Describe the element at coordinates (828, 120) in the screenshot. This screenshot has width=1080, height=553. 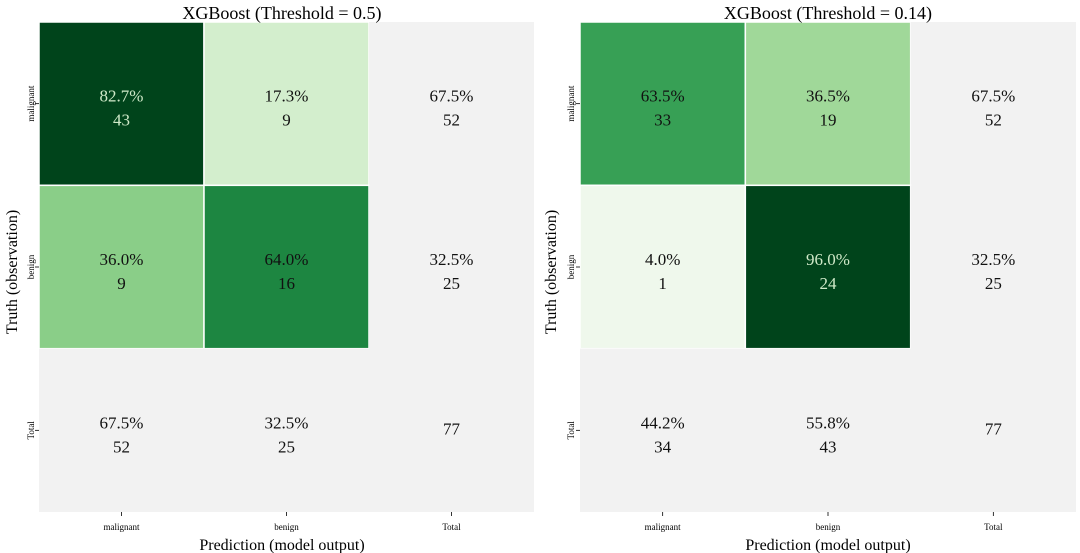
I see `cell-count-label: 19` at that location.